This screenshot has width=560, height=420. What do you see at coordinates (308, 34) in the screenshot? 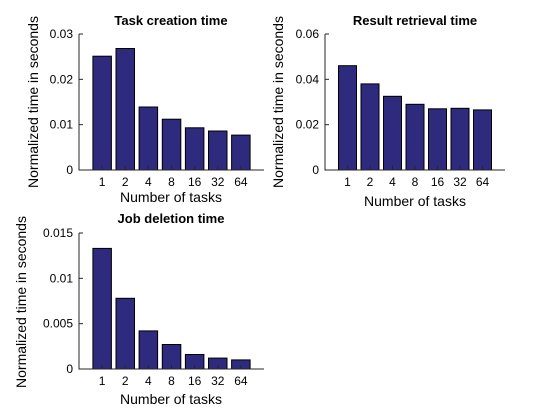
I see `y-tick-label: 0.06` at bounding box center [308, 34].